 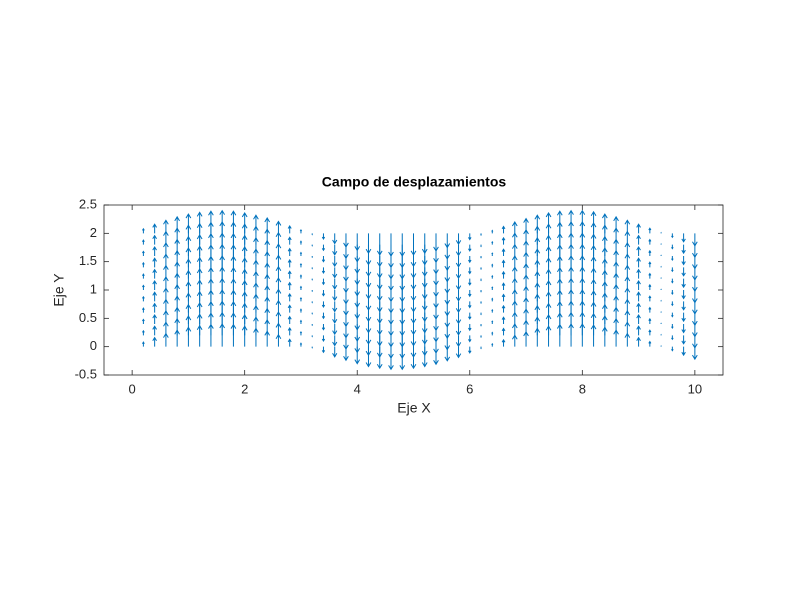 What do you see at coordinates (88, 317) in the screenshot?
I see `y-tick-label: 0.5` at bounding box center [88, 317].